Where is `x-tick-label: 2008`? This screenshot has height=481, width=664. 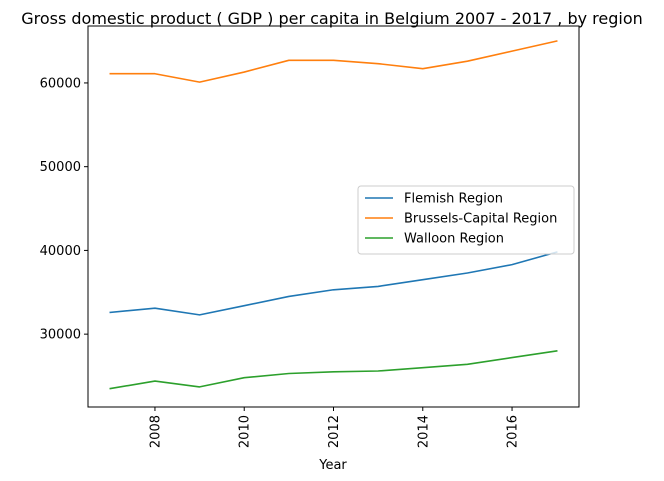
x-tick-label: 2008 is located at coordinates (155, 431).